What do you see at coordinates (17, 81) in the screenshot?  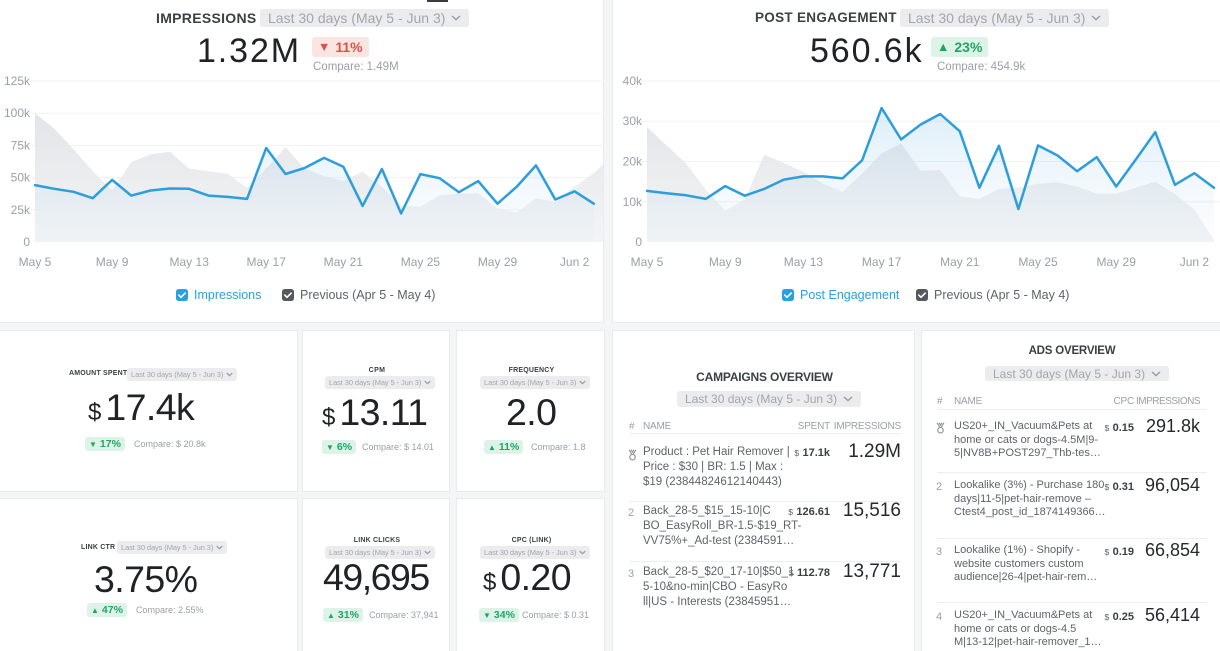 I see `svg-text: 125k` at bounding box center [17, 81].